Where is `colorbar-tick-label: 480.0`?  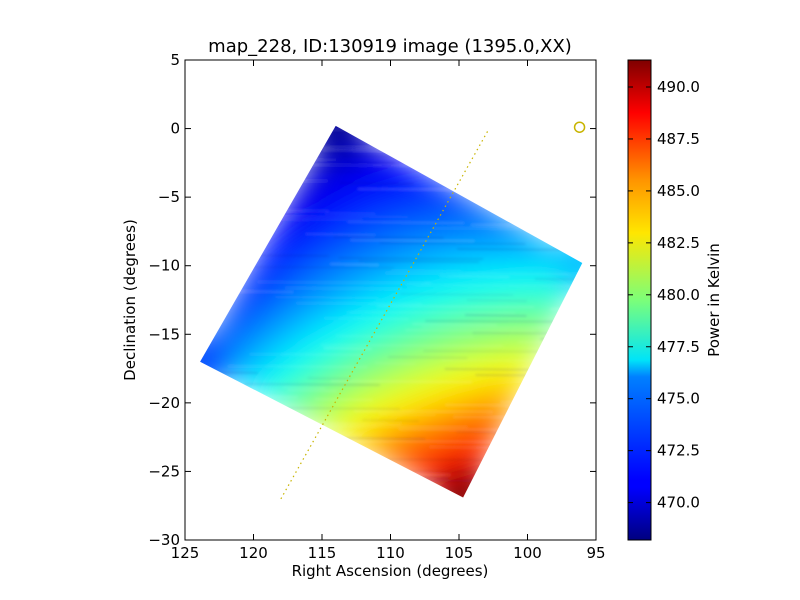
colorbar-tick-label: 480.0 is located at coordinates (678, 295).